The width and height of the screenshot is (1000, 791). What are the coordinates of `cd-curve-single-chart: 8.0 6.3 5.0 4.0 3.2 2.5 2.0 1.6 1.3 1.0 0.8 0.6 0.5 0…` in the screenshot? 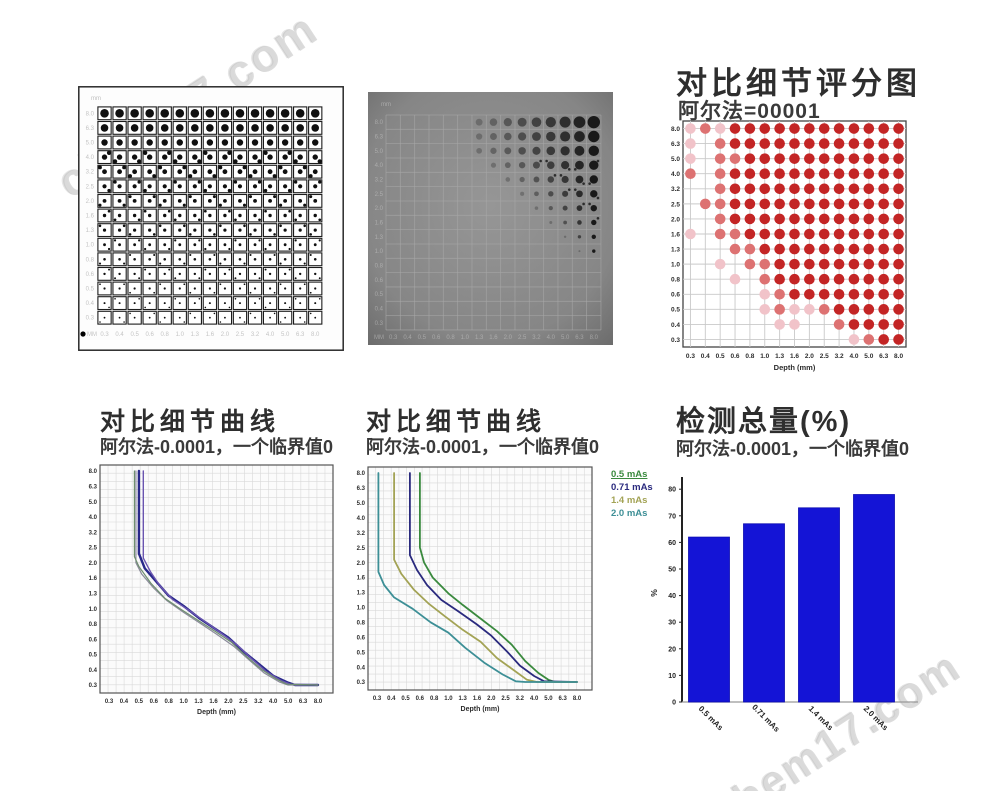 It's located at (211, 590).